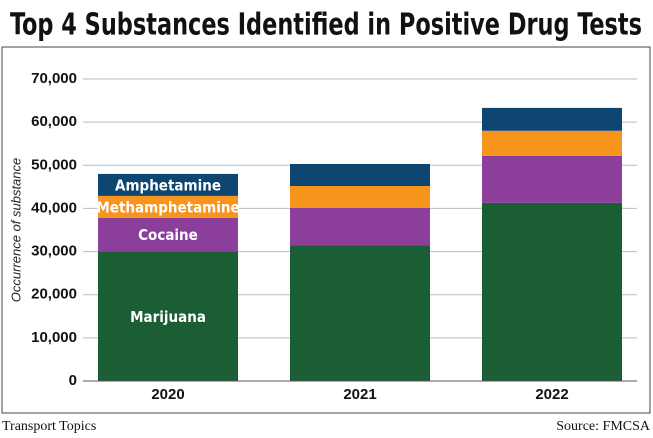  I want to click on y-tick-label: 10,000, so click(54, 337).